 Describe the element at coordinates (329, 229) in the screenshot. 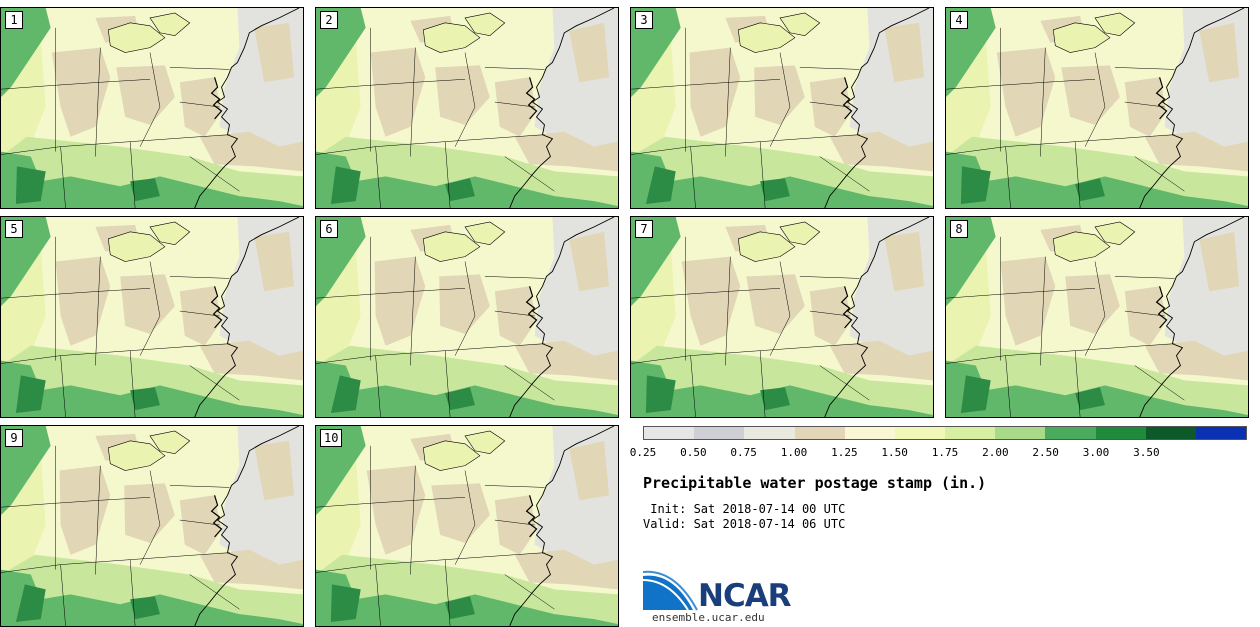

I see `stamp-number-label: 6` at that location.